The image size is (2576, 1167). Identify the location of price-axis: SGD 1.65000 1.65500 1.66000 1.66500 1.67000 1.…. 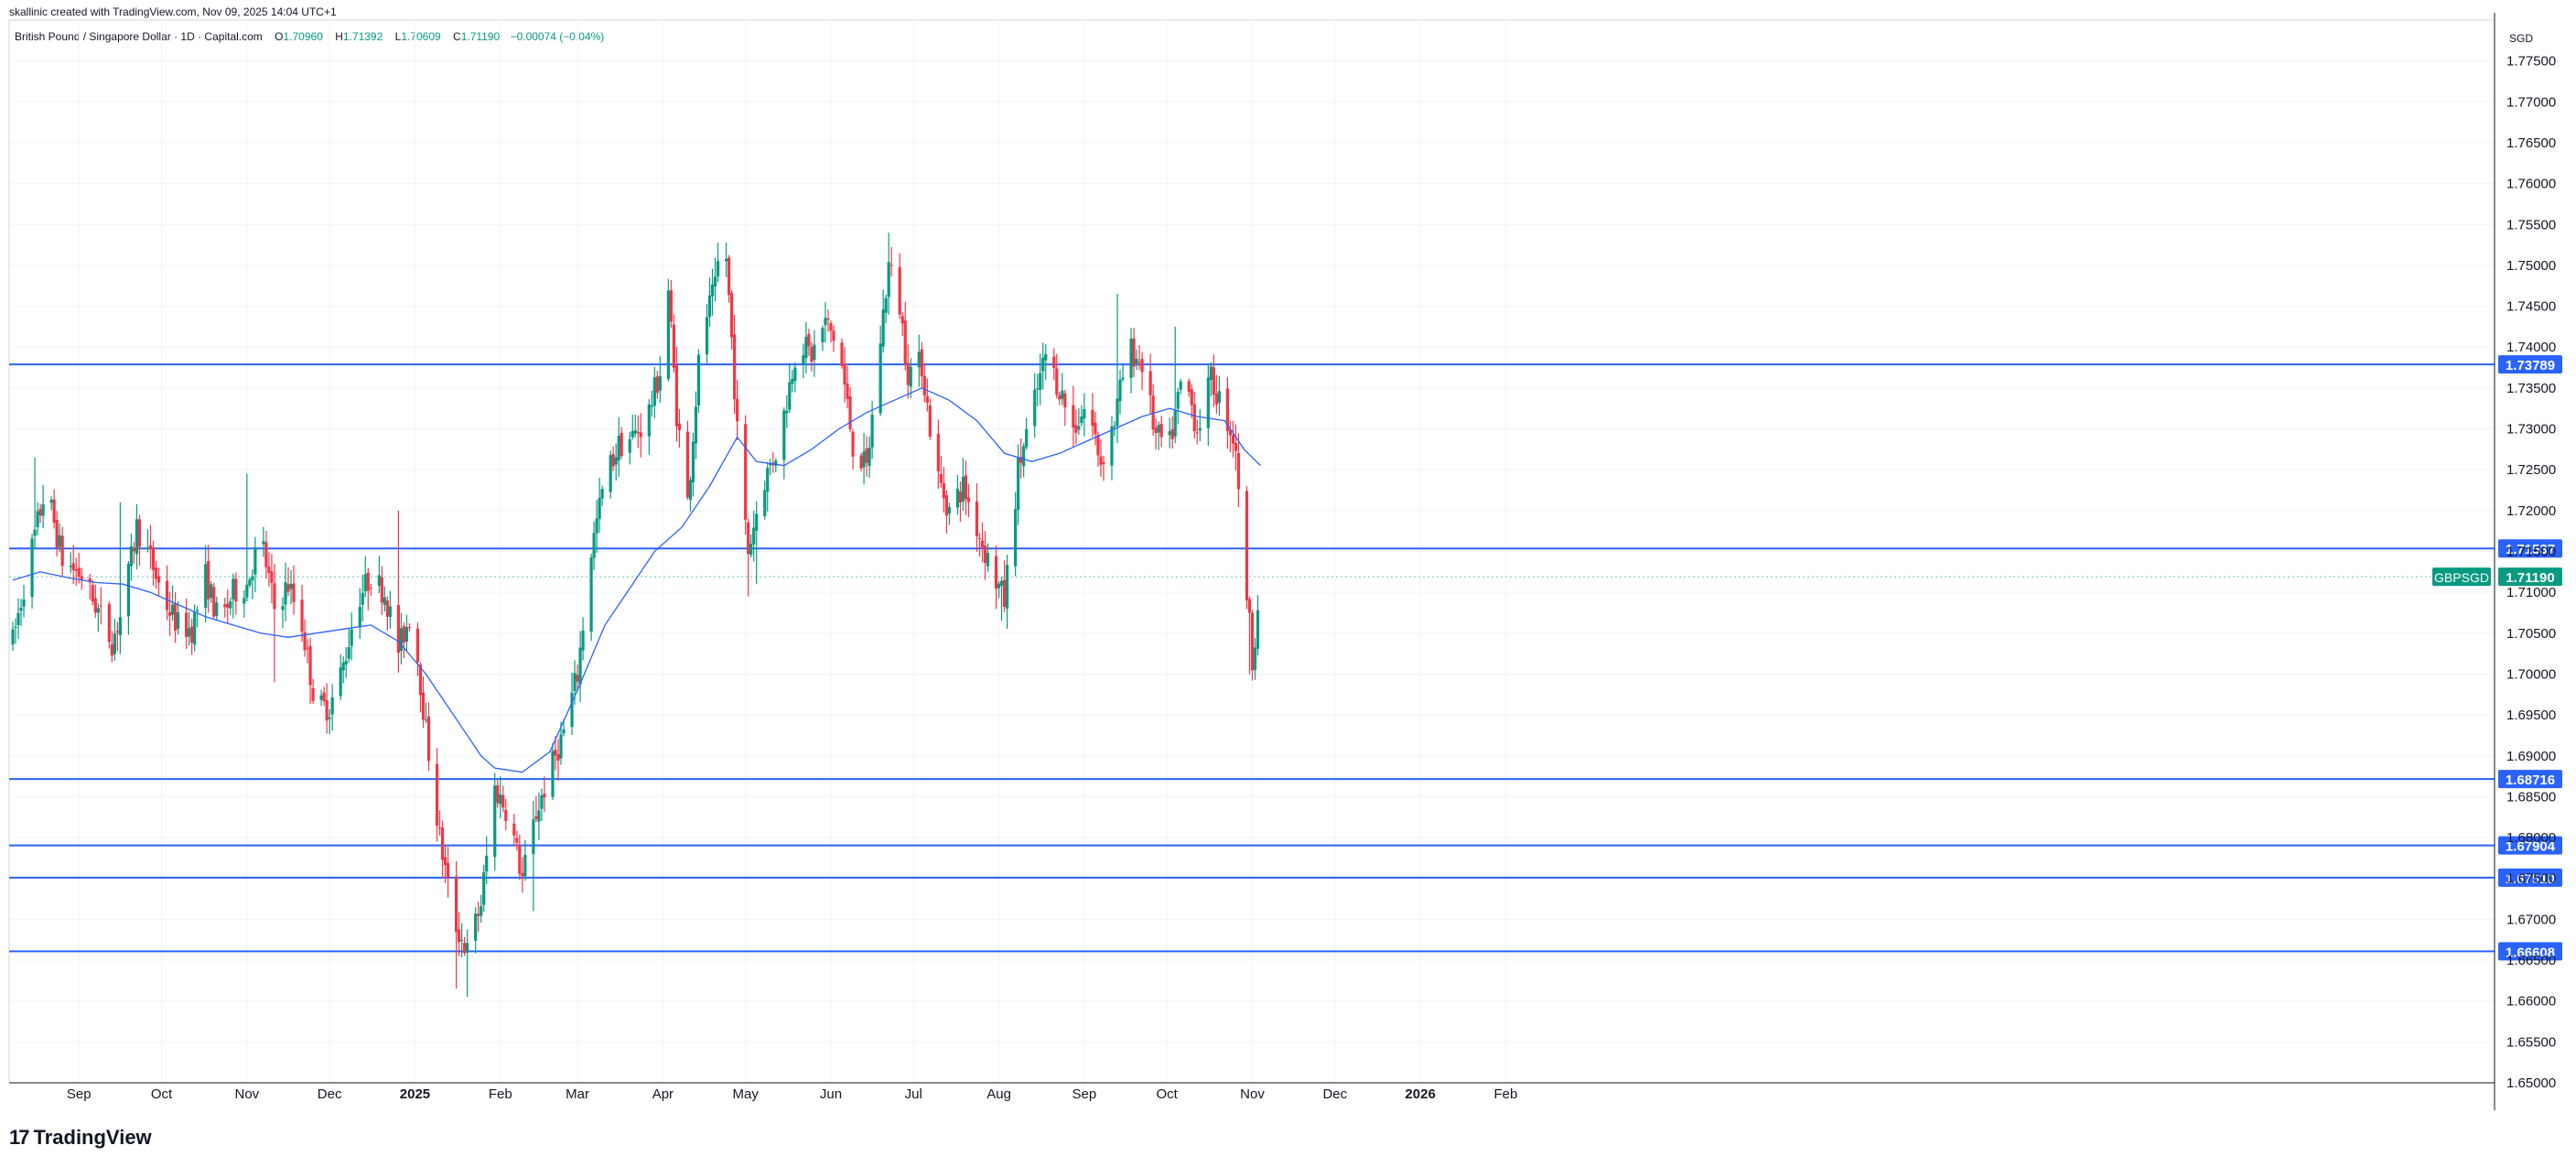
(2525, 561).